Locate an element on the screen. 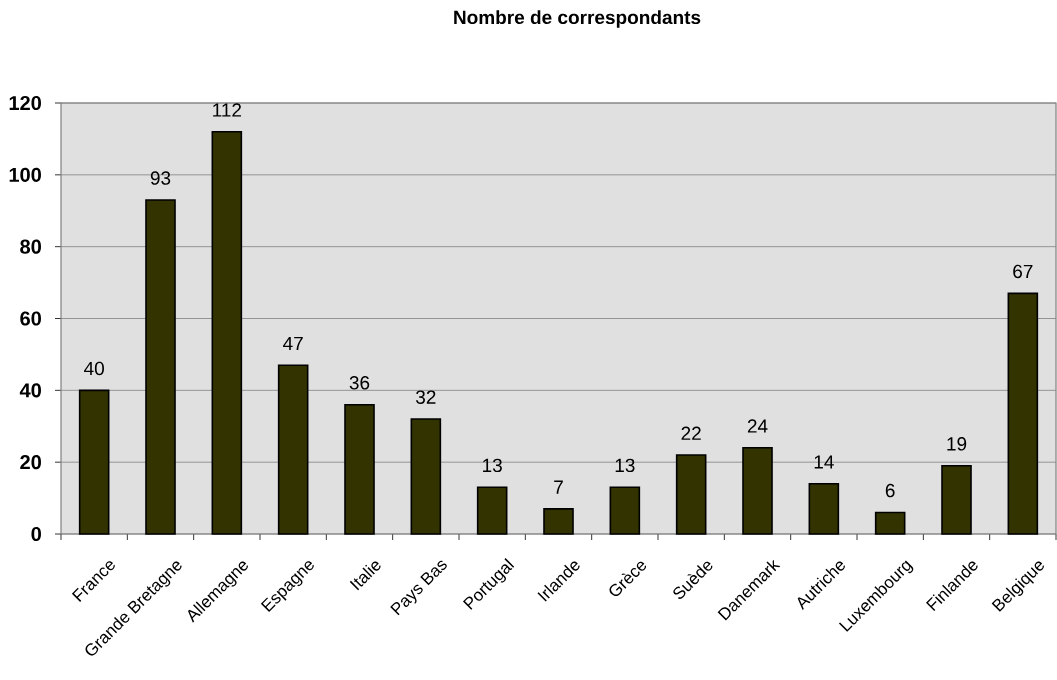 Image resolution: width=1057 pixels, height=680 pixels. y-tick-label: 20 is located at coordinates (30, 462).